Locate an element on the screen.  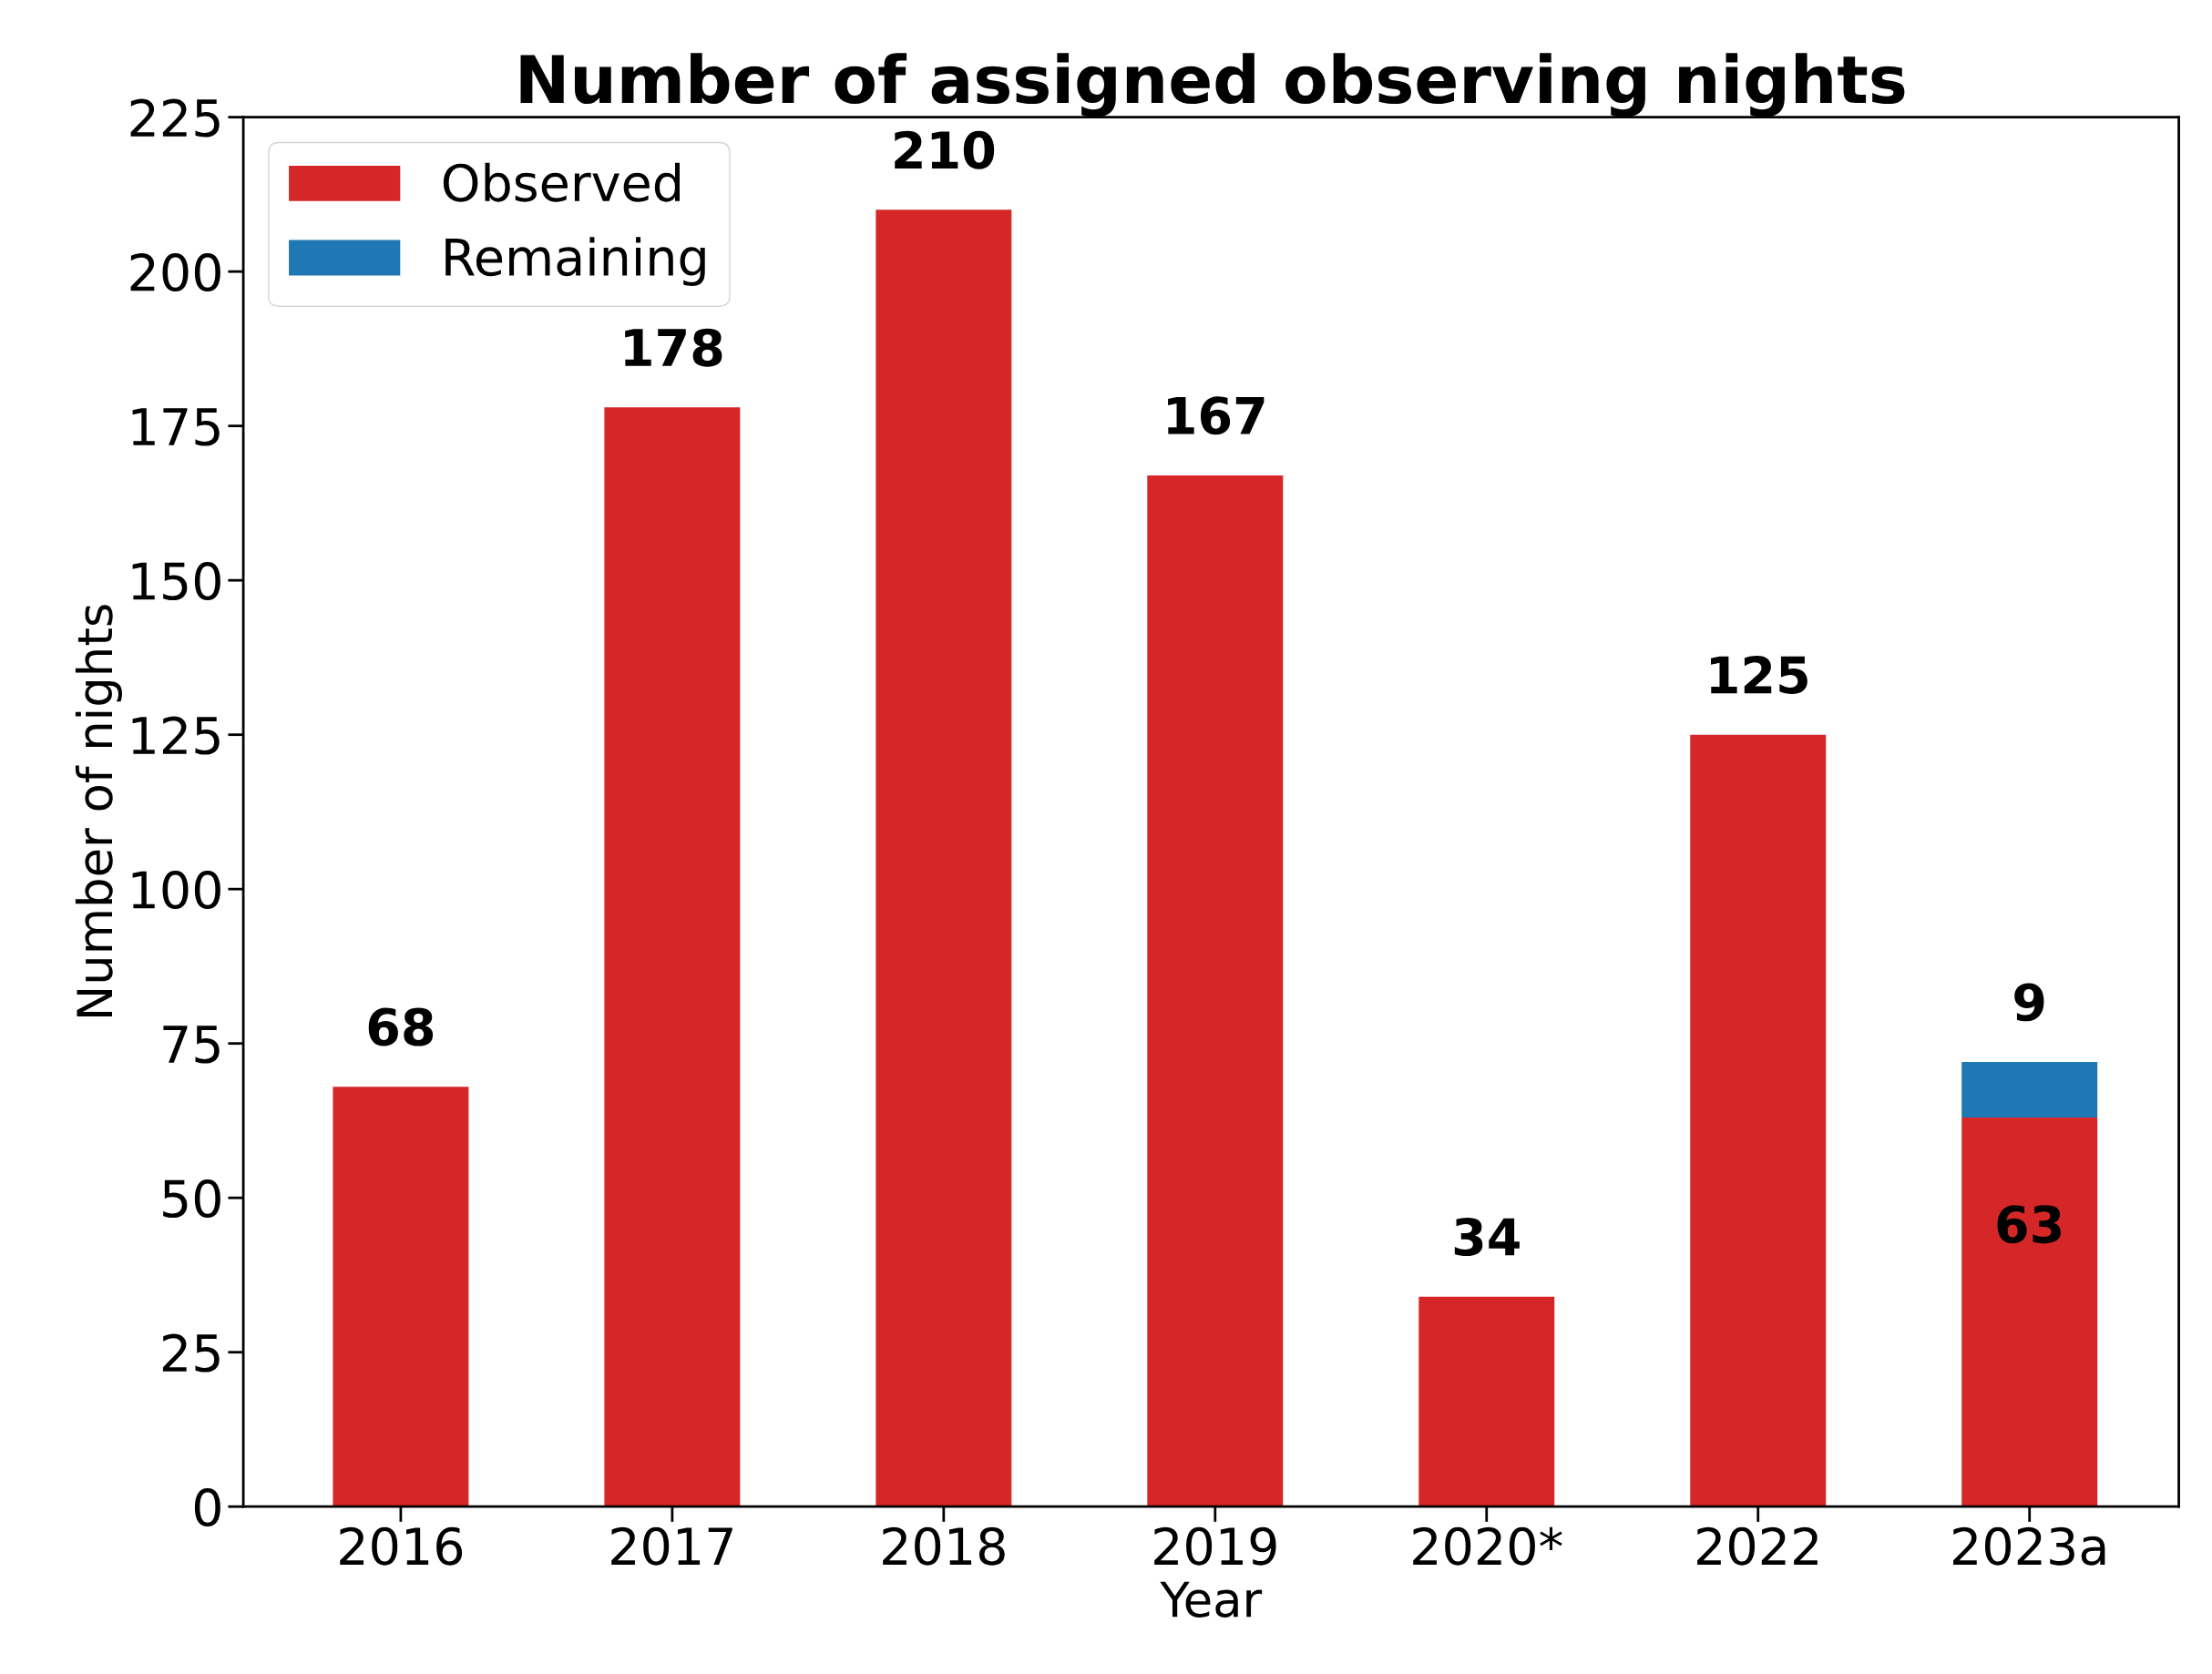
y-tick-label: 200 is located at coordinates (175, 272).